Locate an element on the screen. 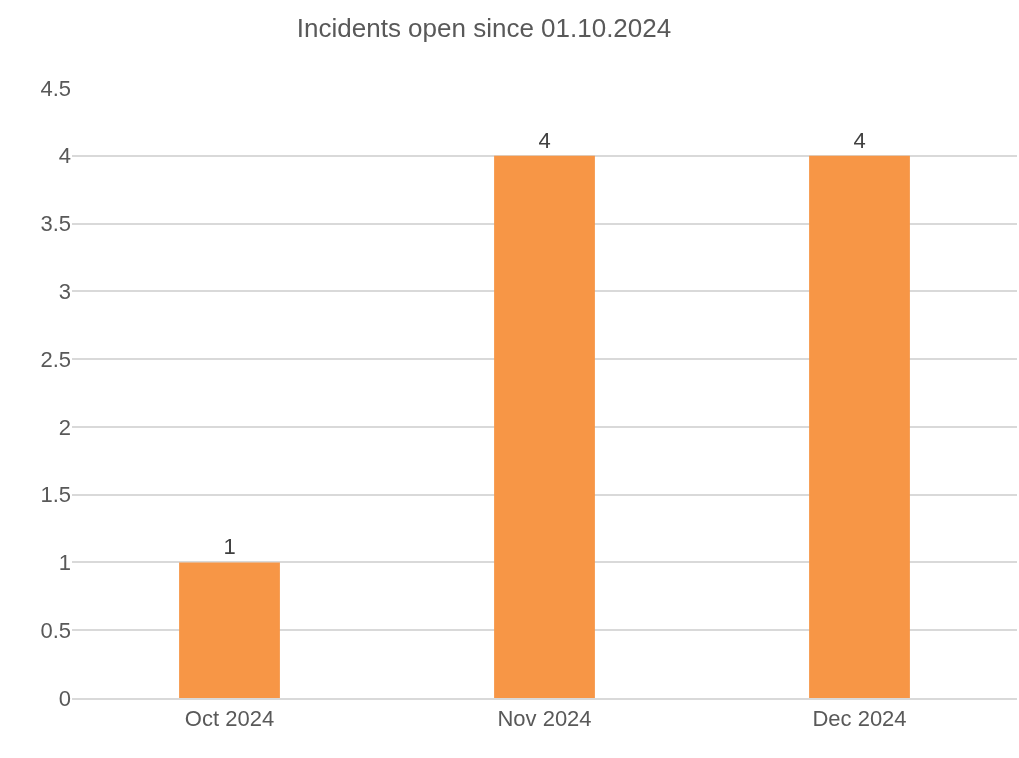 This screenshot has height=758, width=1019. y-tick-label: 0 is located at coordinates (64, 698).